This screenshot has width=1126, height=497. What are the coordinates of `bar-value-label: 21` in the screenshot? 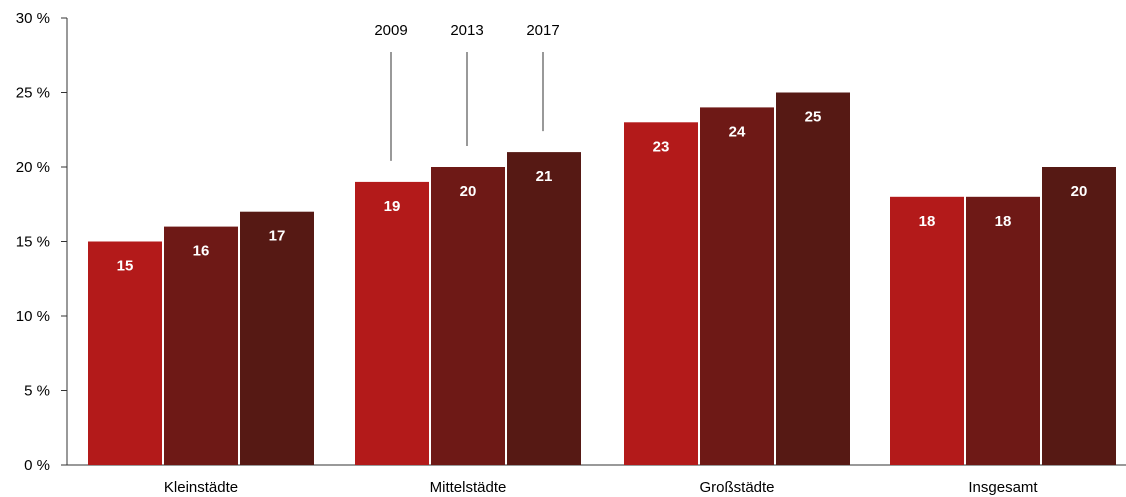 It's located at (544, 176).